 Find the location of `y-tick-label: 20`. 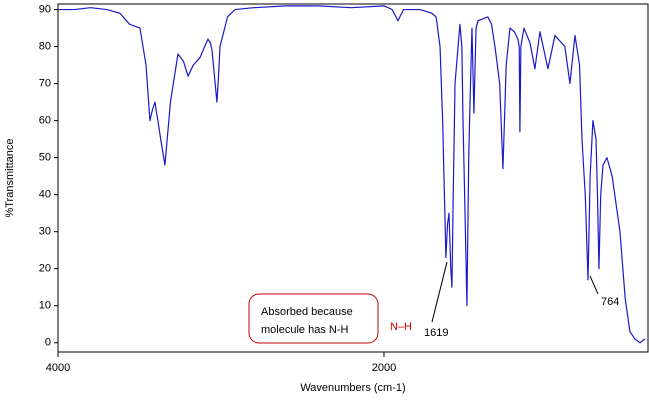

y-tick-label: 20 is located at coordinates (45, 269).